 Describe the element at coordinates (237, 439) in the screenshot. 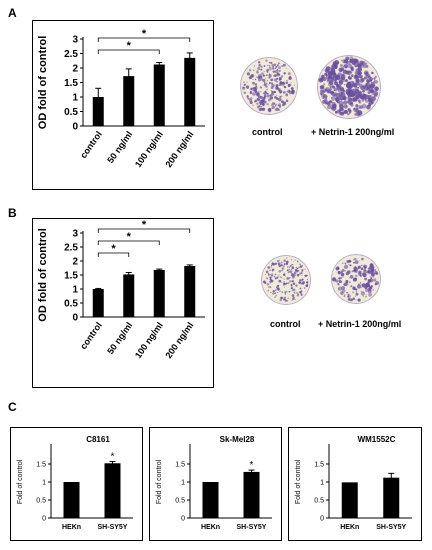

I see `chart-title: Sk-Mel28` at that location.